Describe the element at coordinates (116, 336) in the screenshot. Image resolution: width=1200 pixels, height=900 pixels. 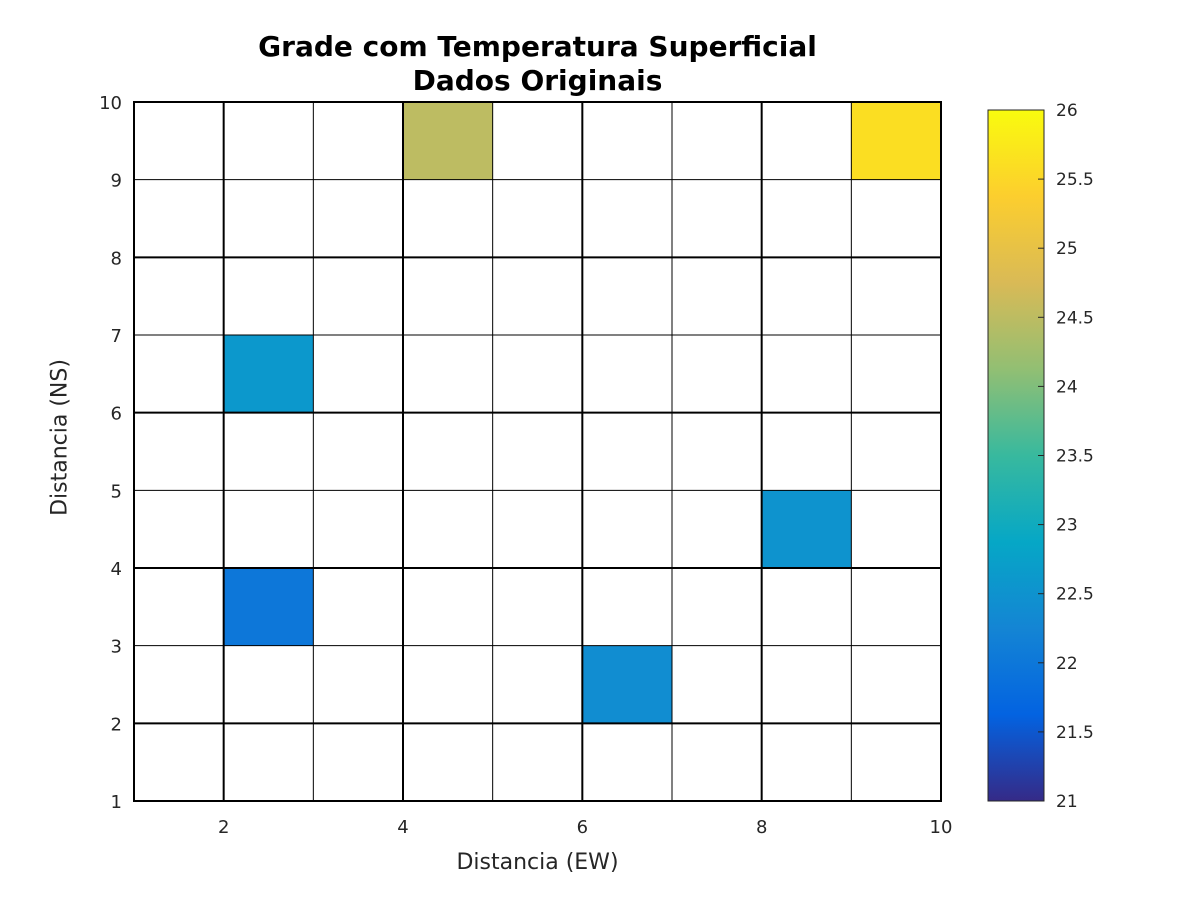
I see `y-tick-label: 7` at that location.